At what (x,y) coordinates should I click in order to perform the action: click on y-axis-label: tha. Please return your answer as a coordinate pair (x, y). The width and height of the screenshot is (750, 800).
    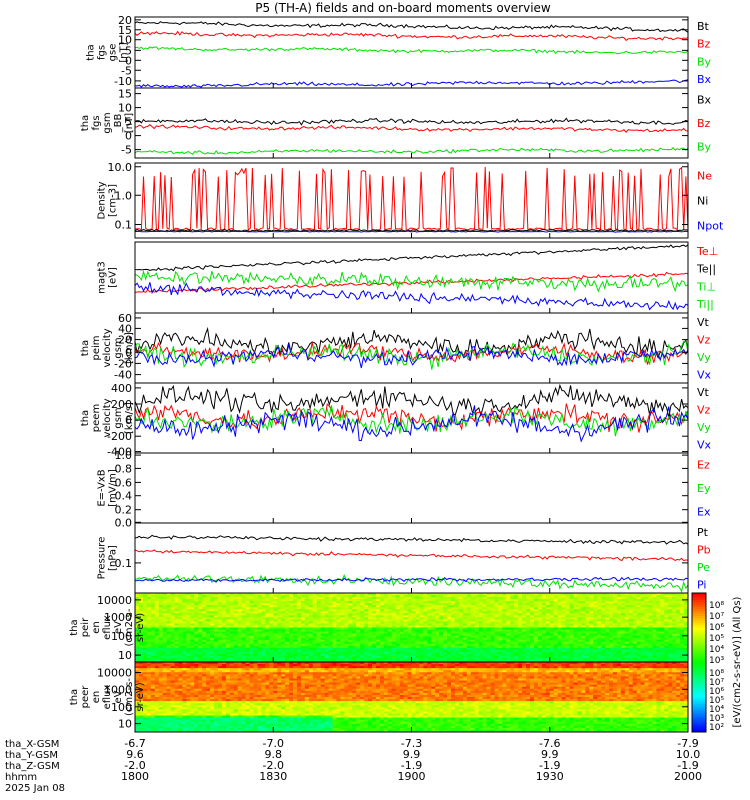
    Looking at the image, I should click on (85, 418).